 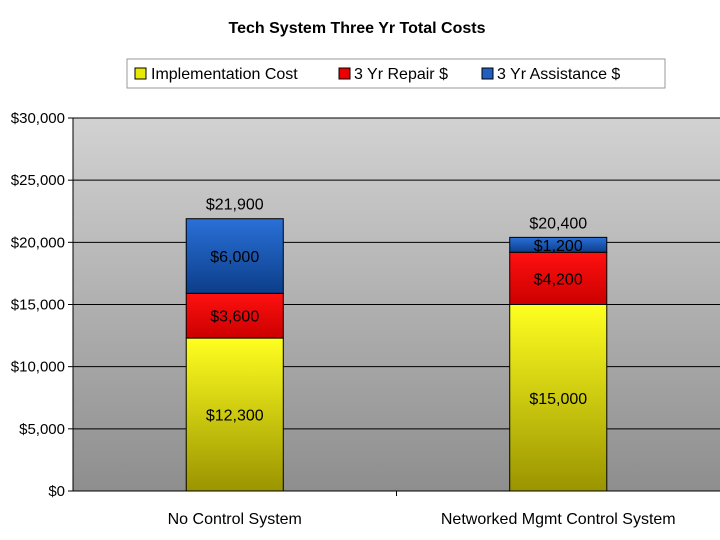 I want to click on y-tick-label: $5,000, so click(x=42, y=429).